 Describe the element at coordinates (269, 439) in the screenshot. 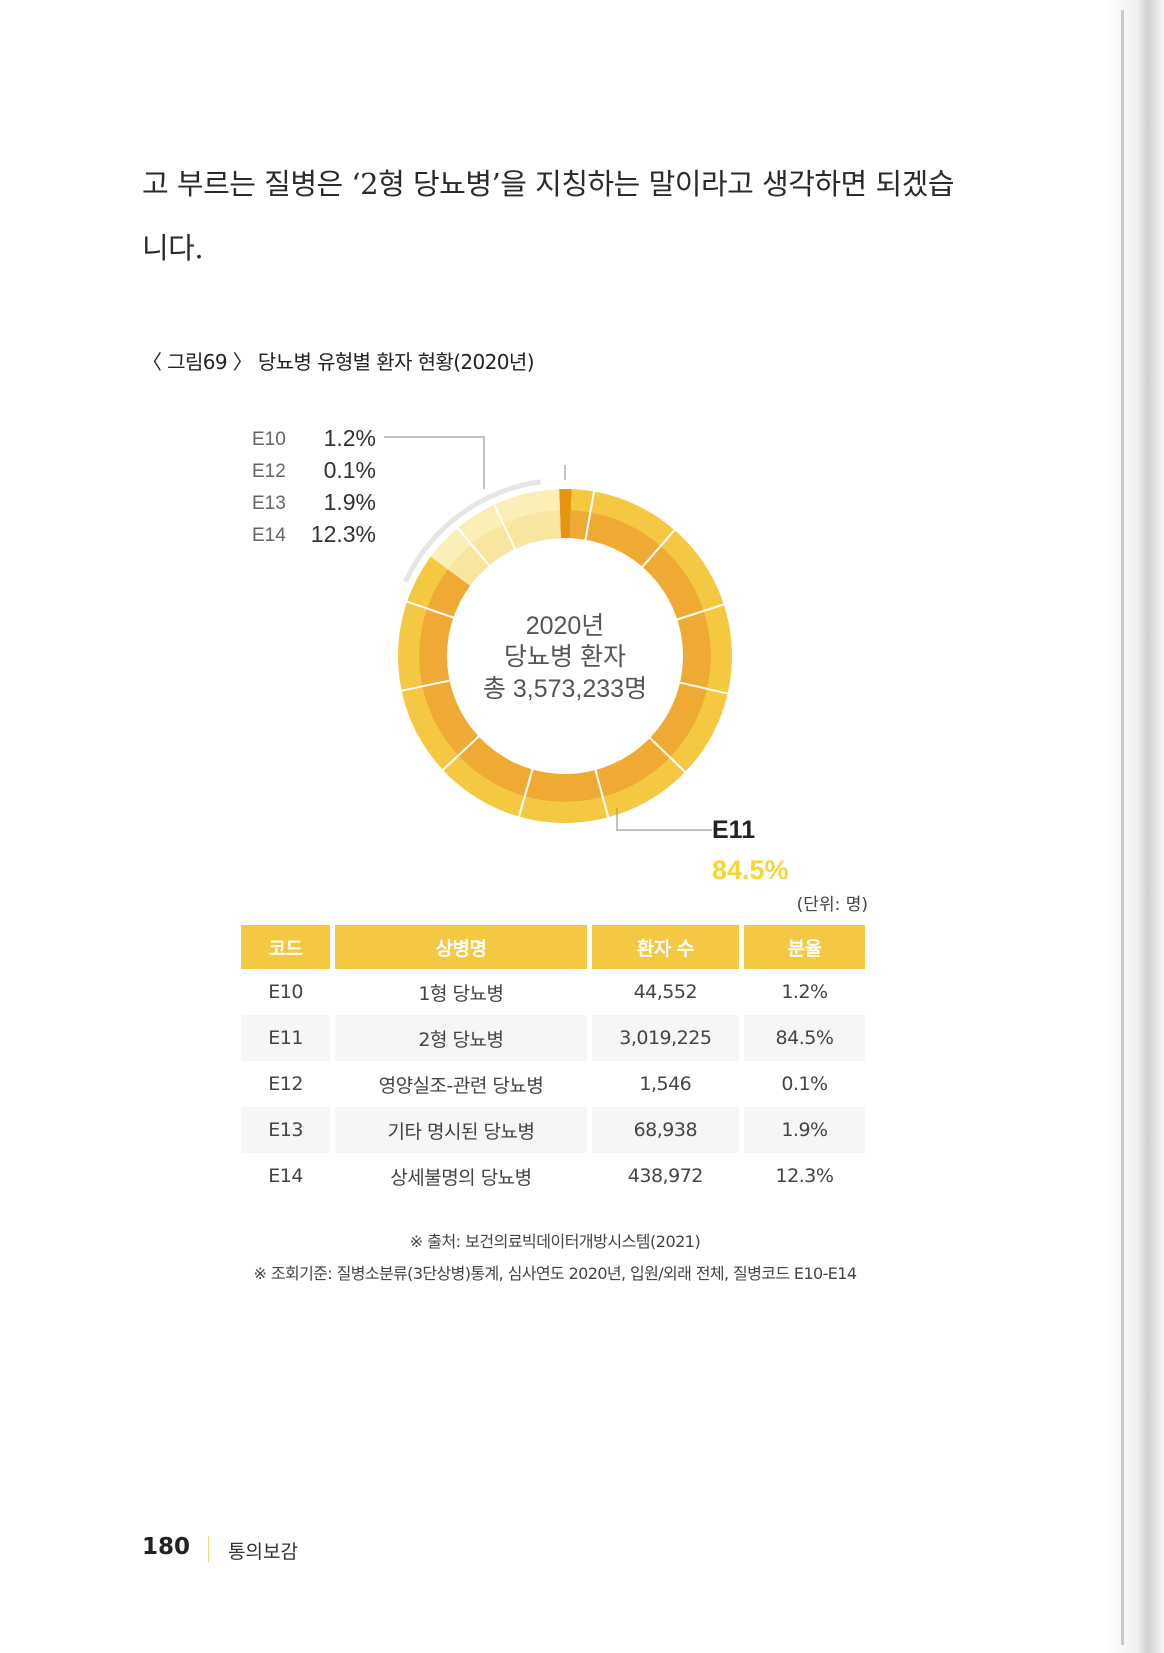

I see `legend-code-e10: E10` at that location.